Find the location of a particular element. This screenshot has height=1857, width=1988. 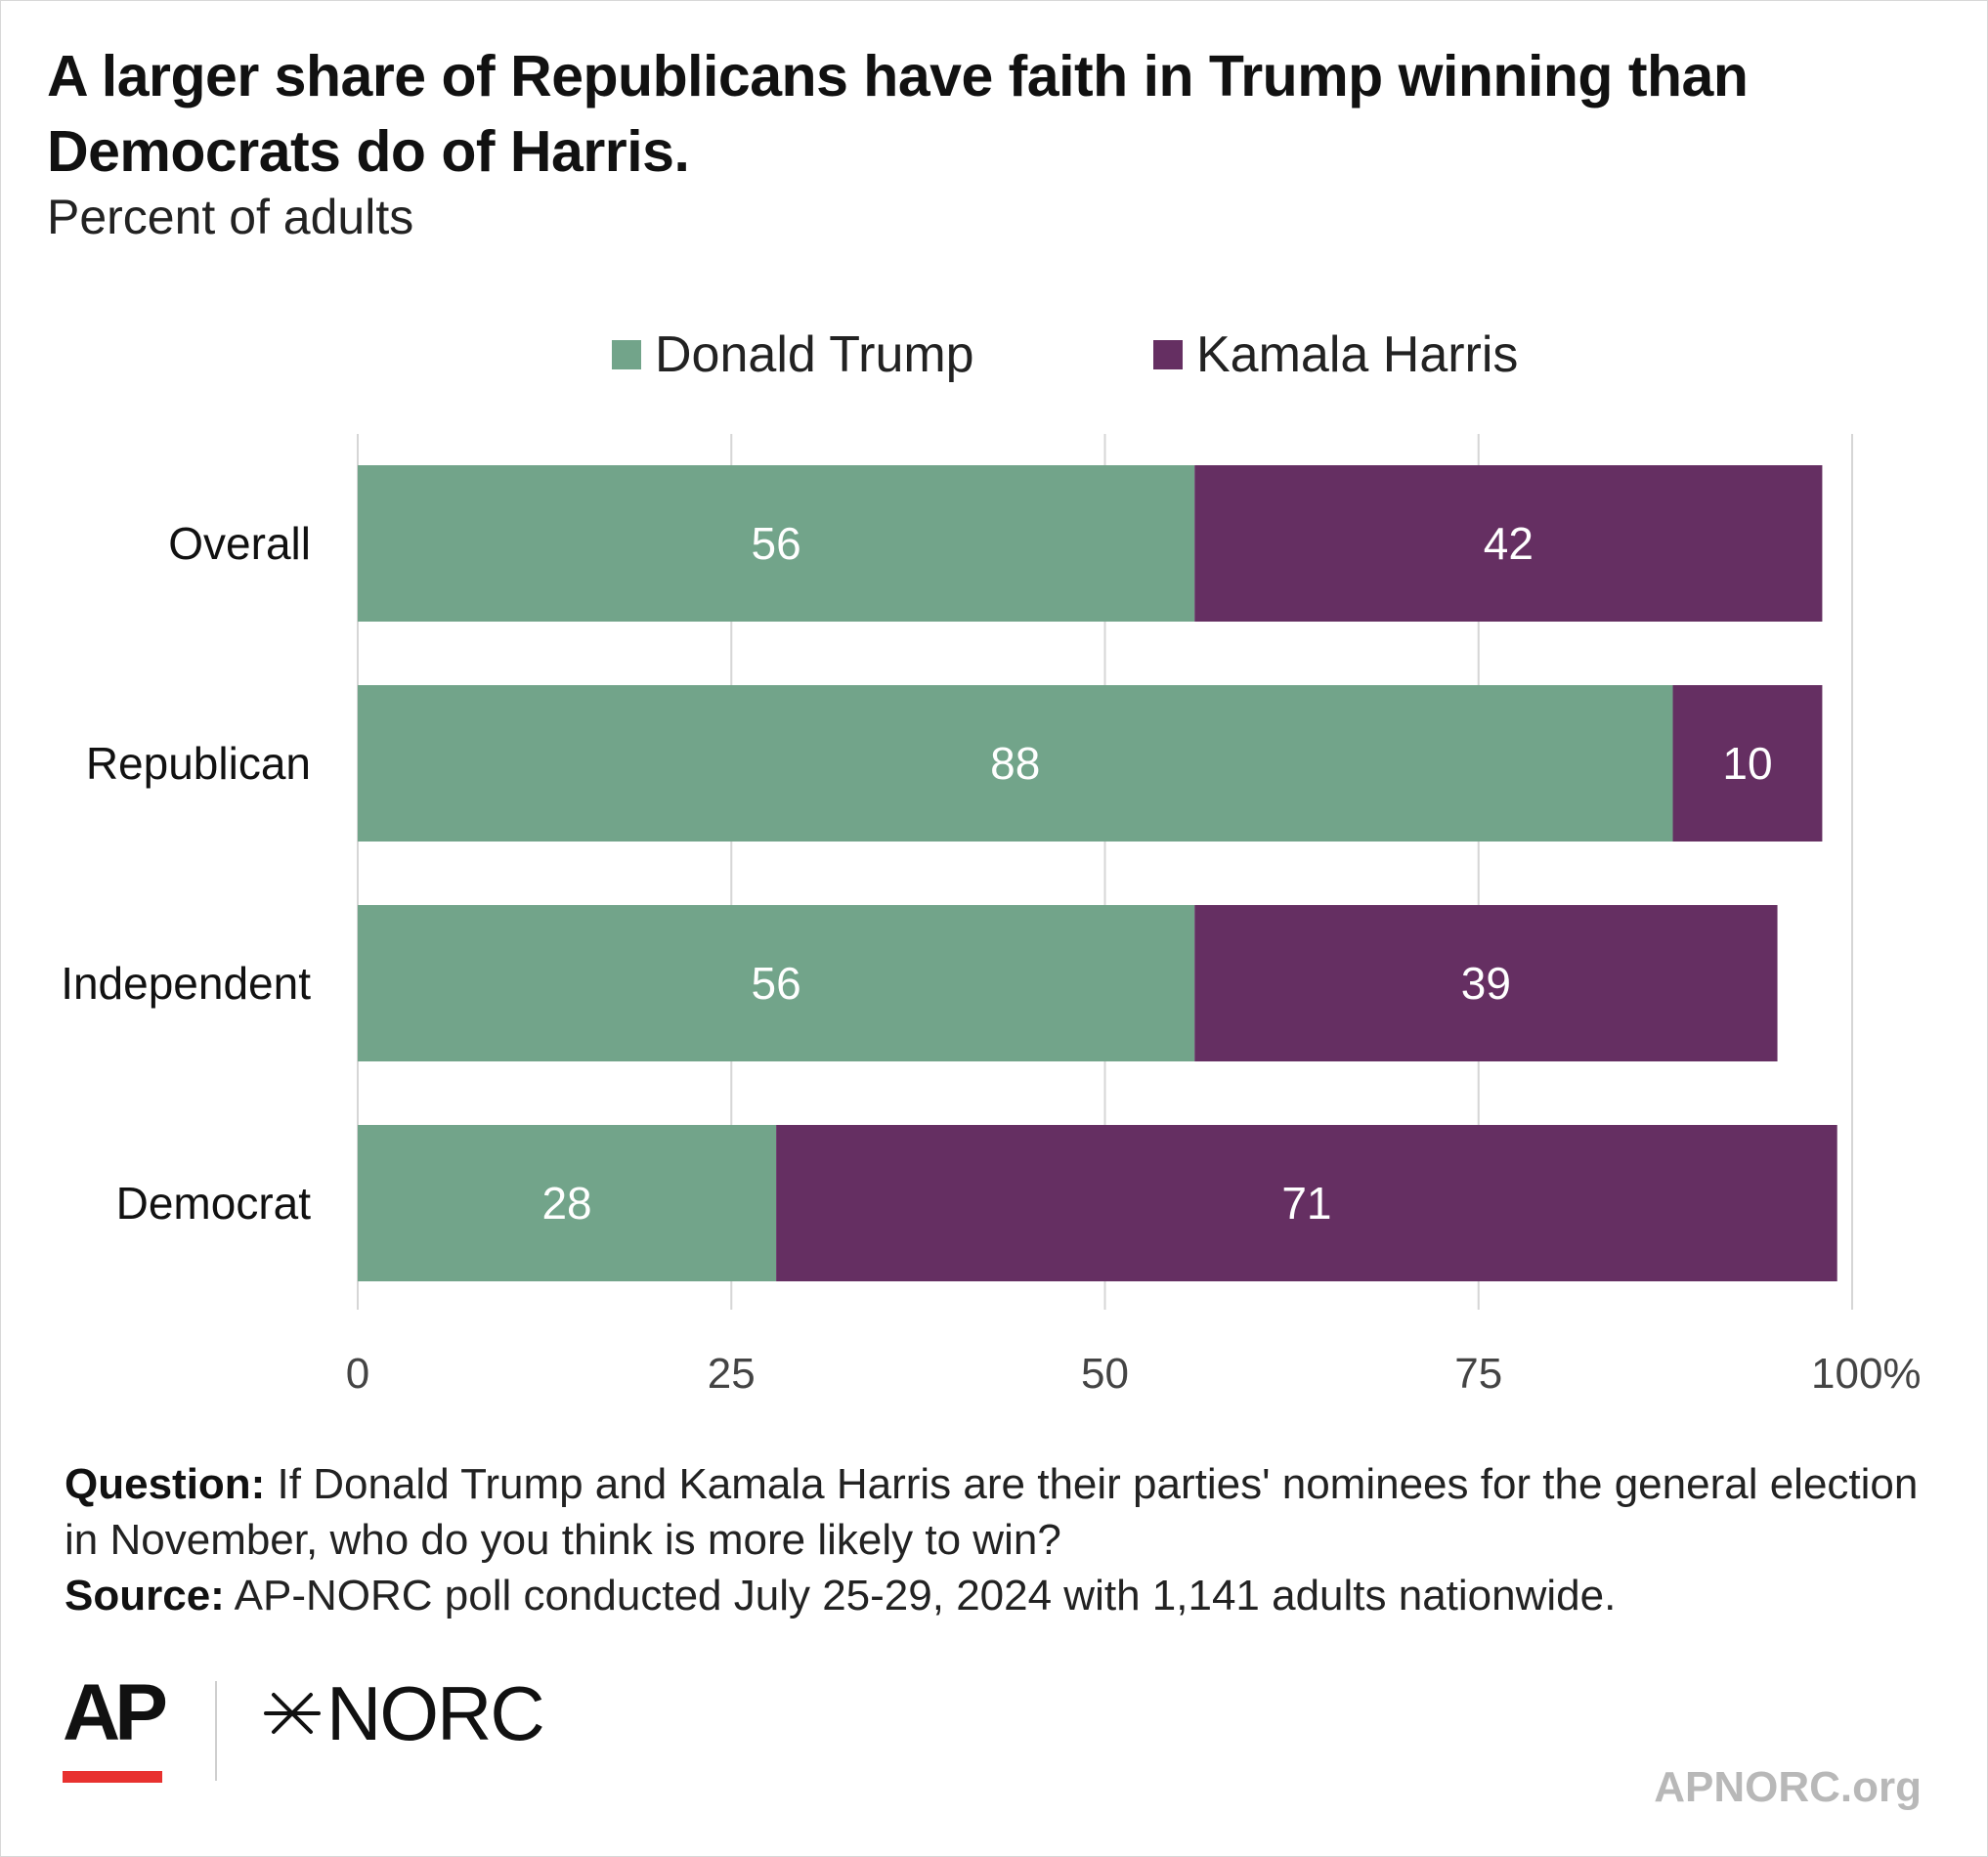

legend-swatch-harris is located at coordinates (1168, 355).